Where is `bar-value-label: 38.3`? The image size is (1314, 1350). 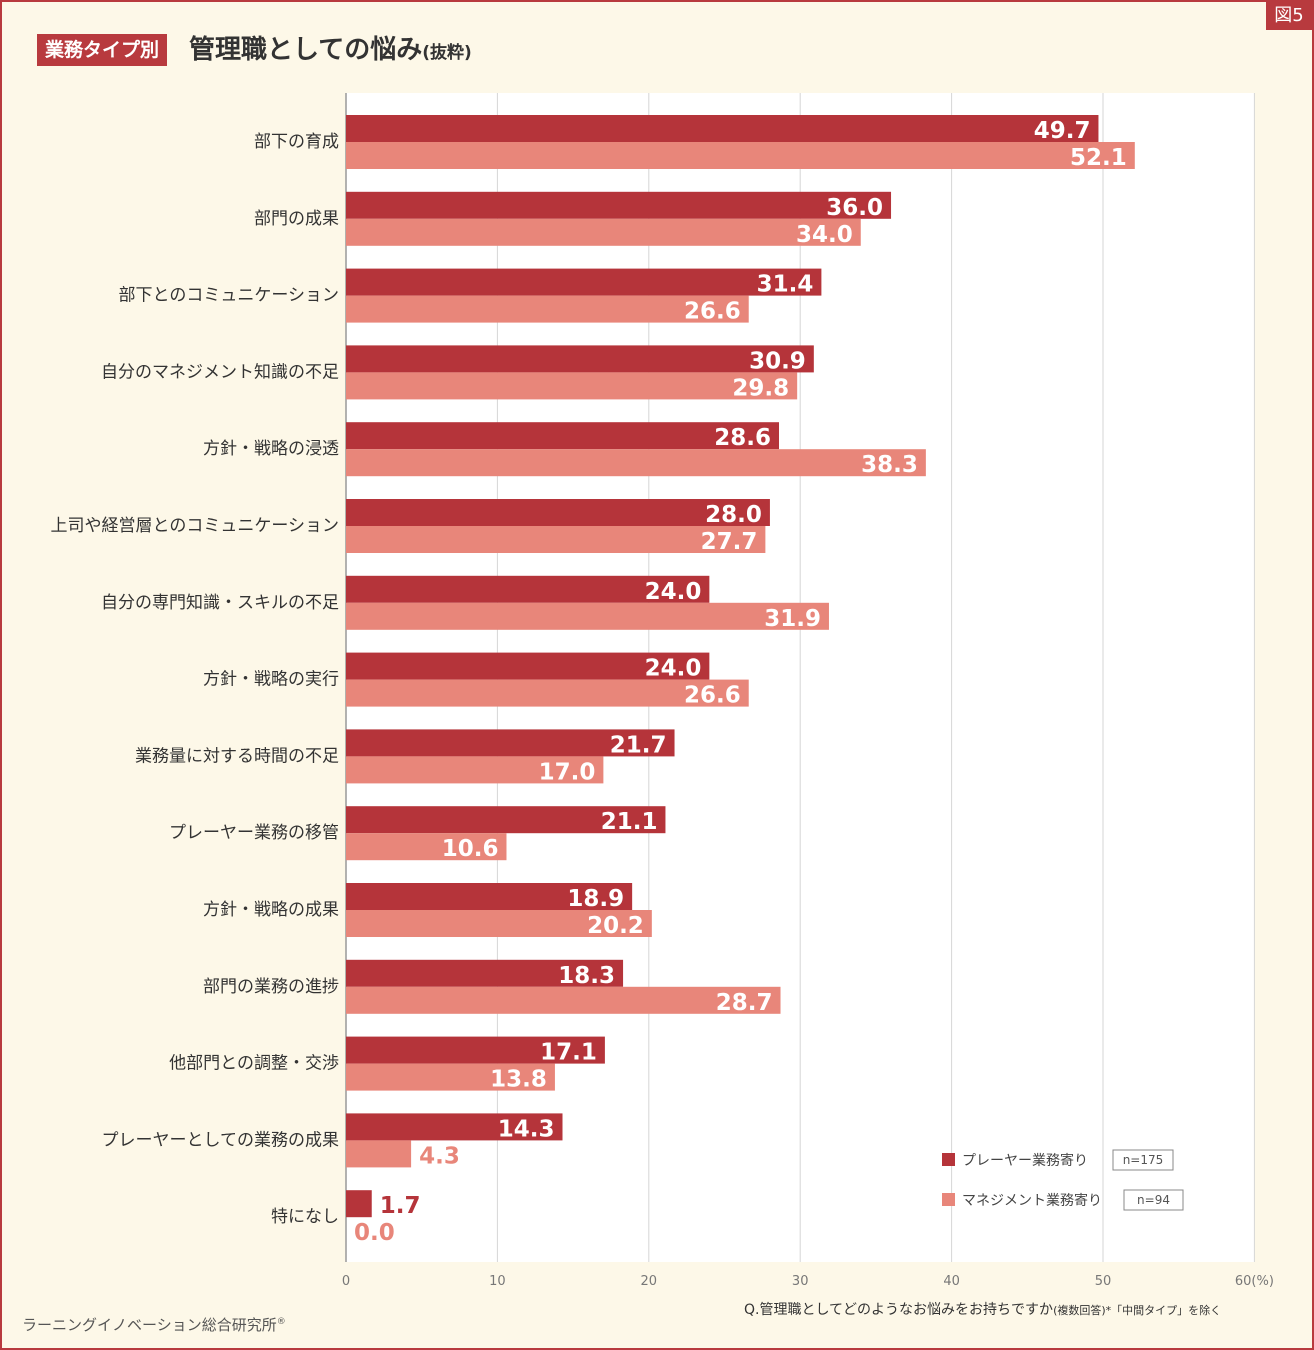 bar-value-label: 38.3 is located at coordinates (889, 465).